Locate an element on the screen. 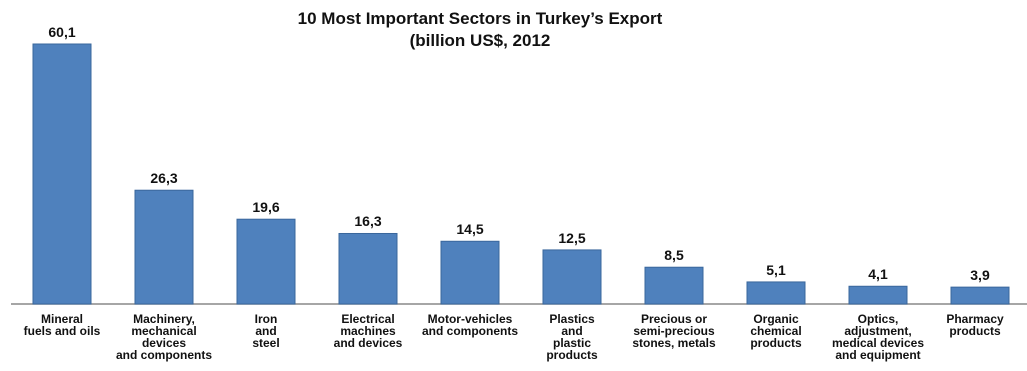 This screenshot has height=371, width=1027. value-label: 12,5 is located at coordinates (572, 237).